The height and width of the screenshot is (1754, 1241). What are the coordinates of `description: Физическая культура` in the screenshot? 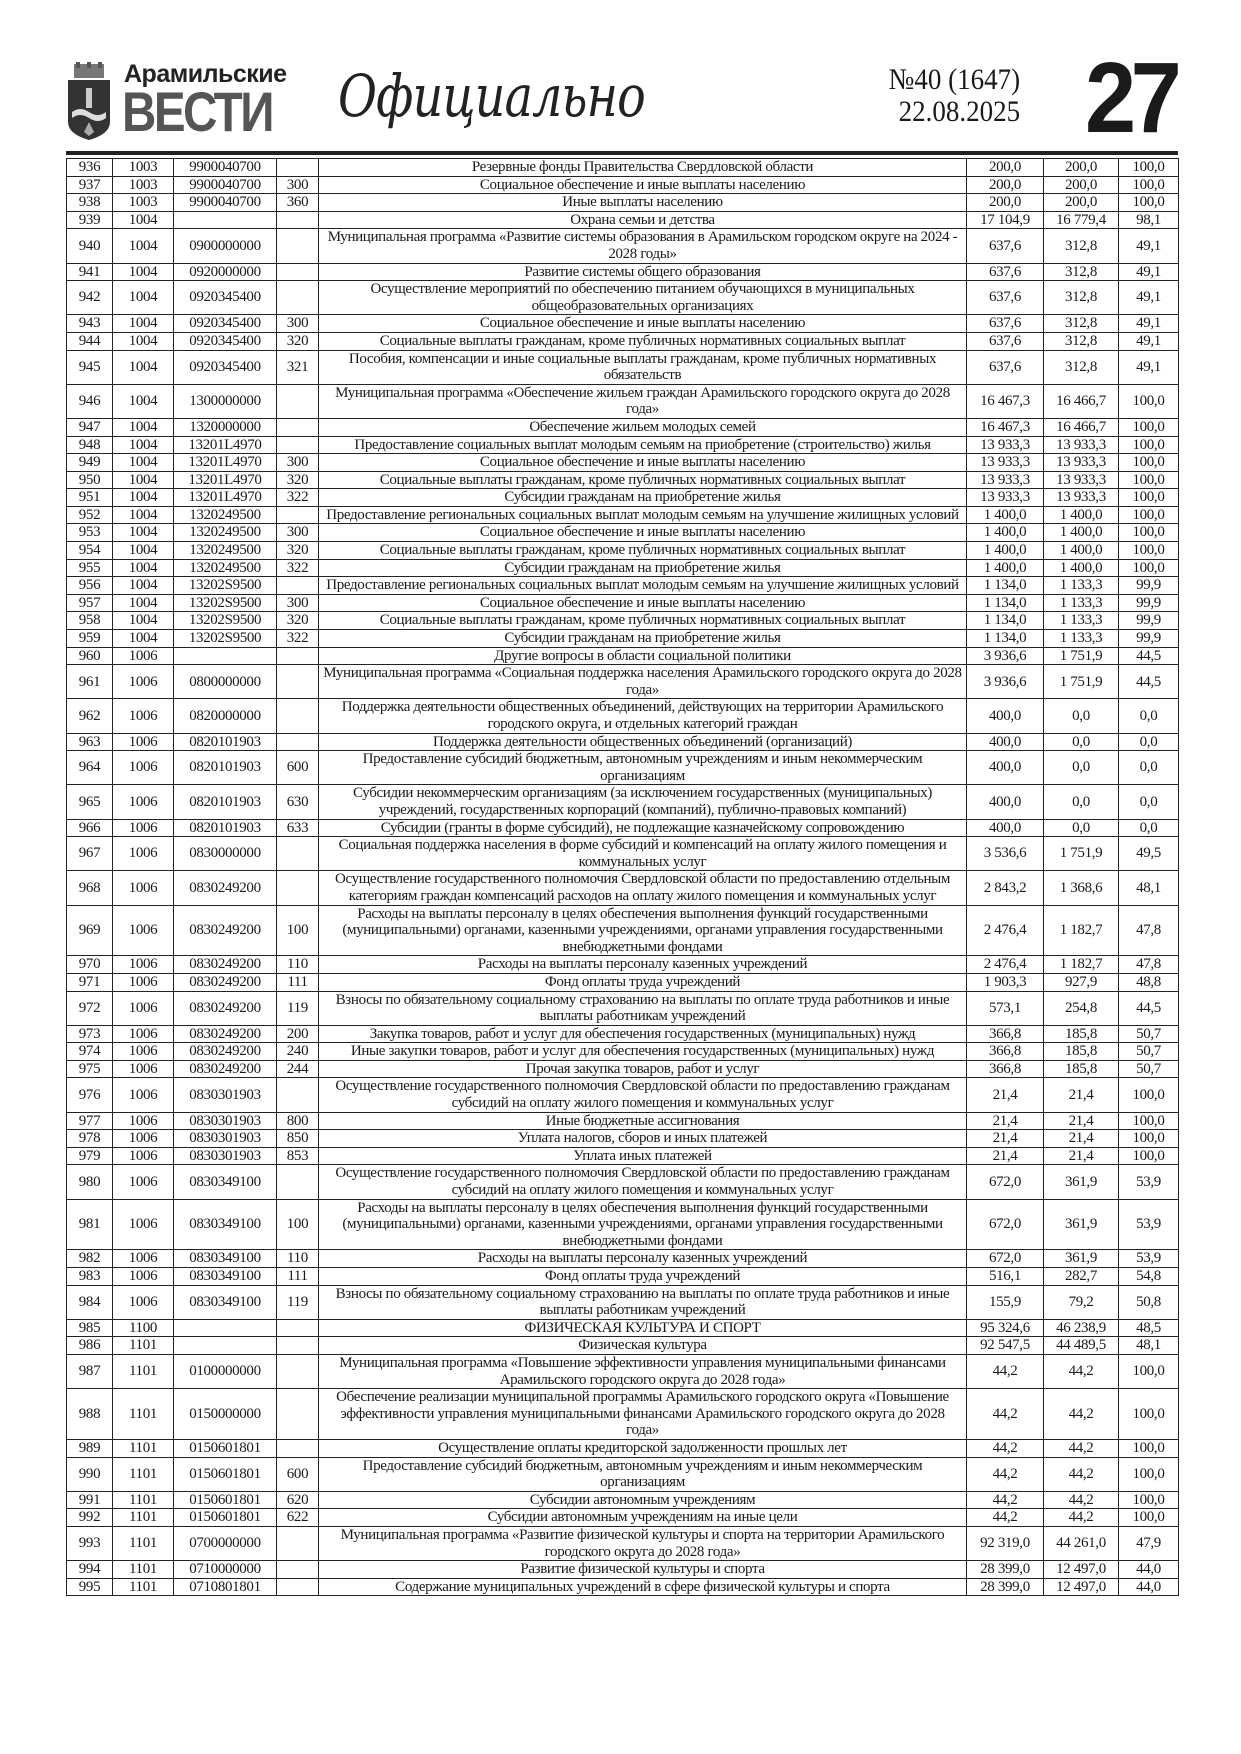 It's located at (642, 1345).